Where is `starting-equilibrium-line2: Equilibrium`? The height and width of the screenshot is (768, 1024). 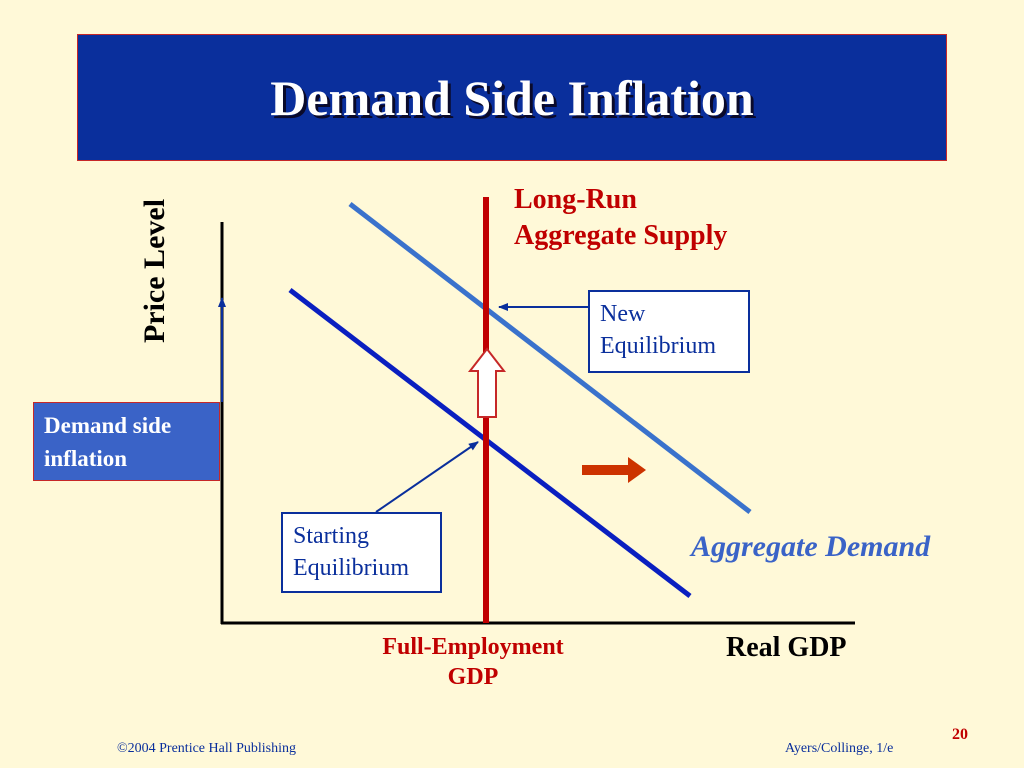
starting-equilibrium-line2: Equilibrium is located at coordinates (351, 568).